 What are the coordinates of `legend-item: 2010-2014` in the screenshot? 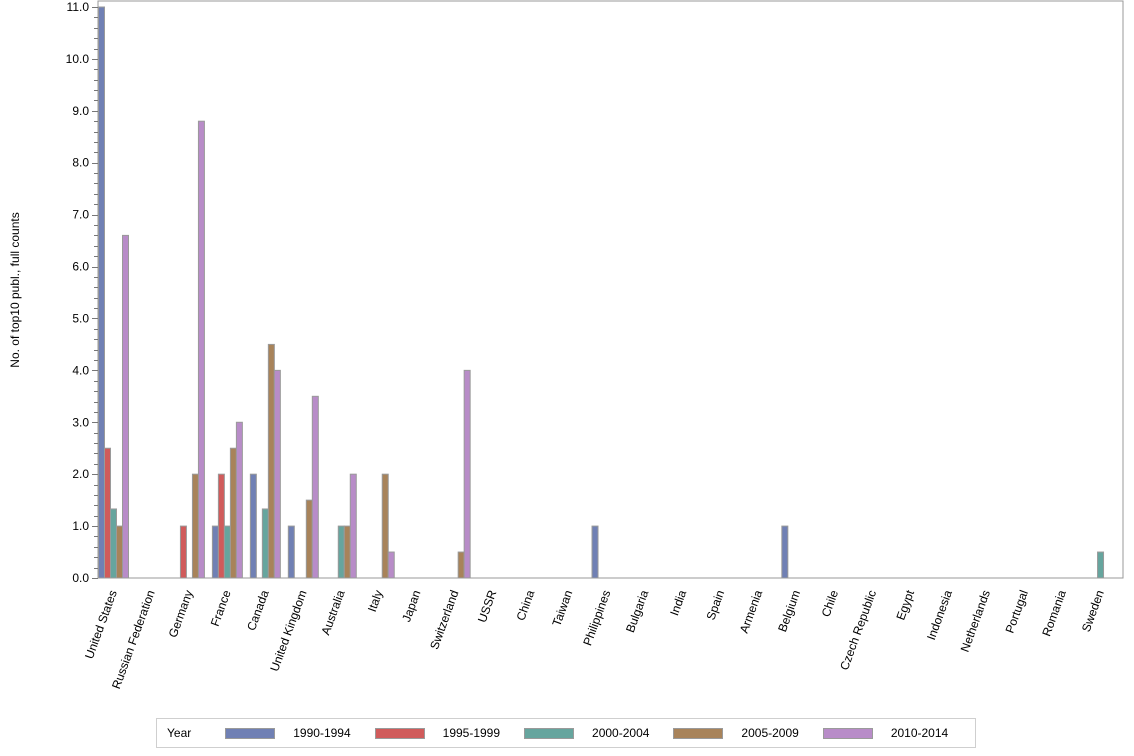 It's located at (885, 733).